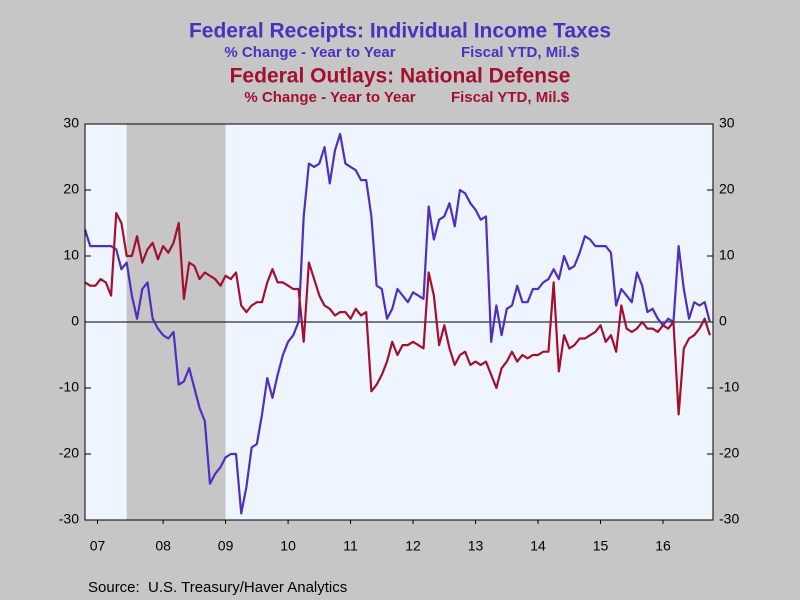  What do you see at coordinates (601, 546) in the screenshot?
I see `x-tick-label: 15` at bounding box center [601, 546].